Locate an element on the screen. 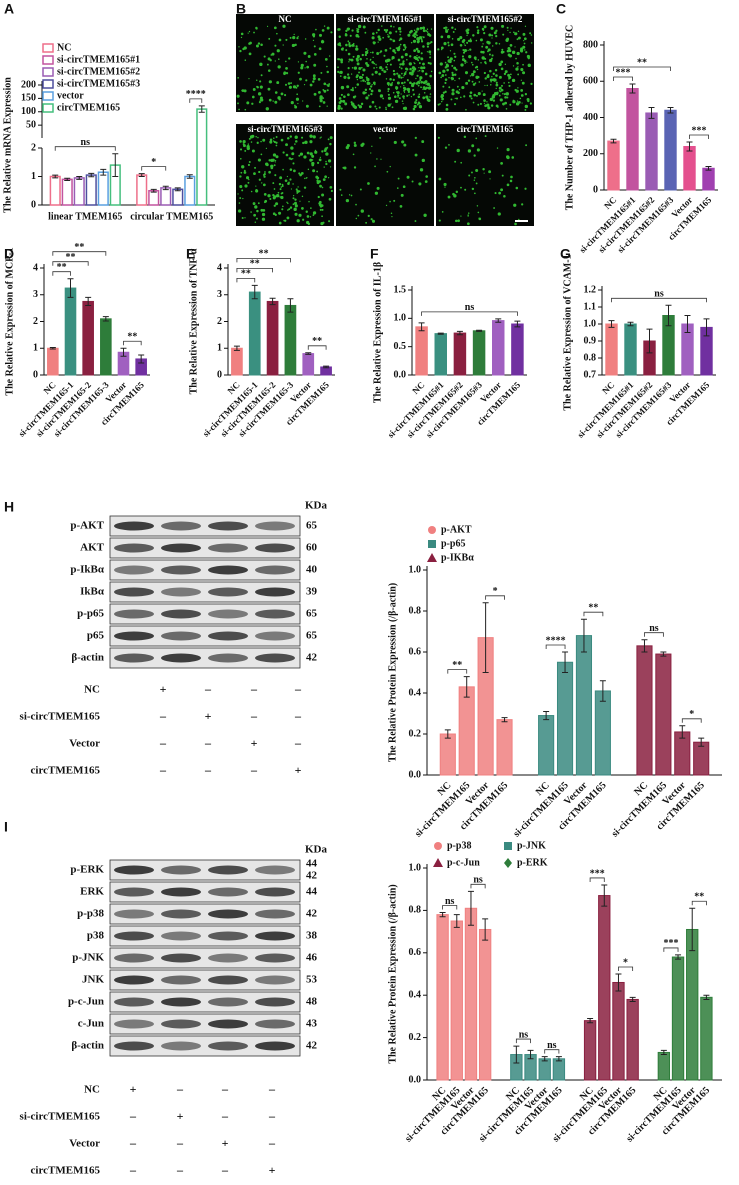  y-tick-label: 150 is located at coordinates (28, 98).